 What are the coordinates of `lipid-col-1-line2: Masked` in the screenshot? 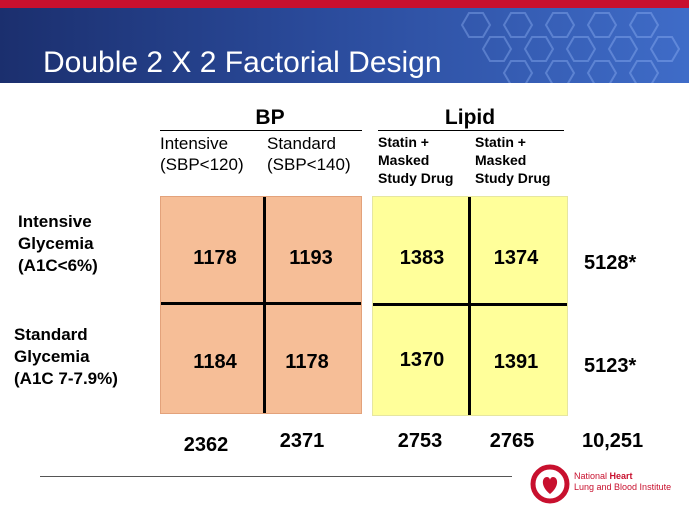 It's located at (404, 160).